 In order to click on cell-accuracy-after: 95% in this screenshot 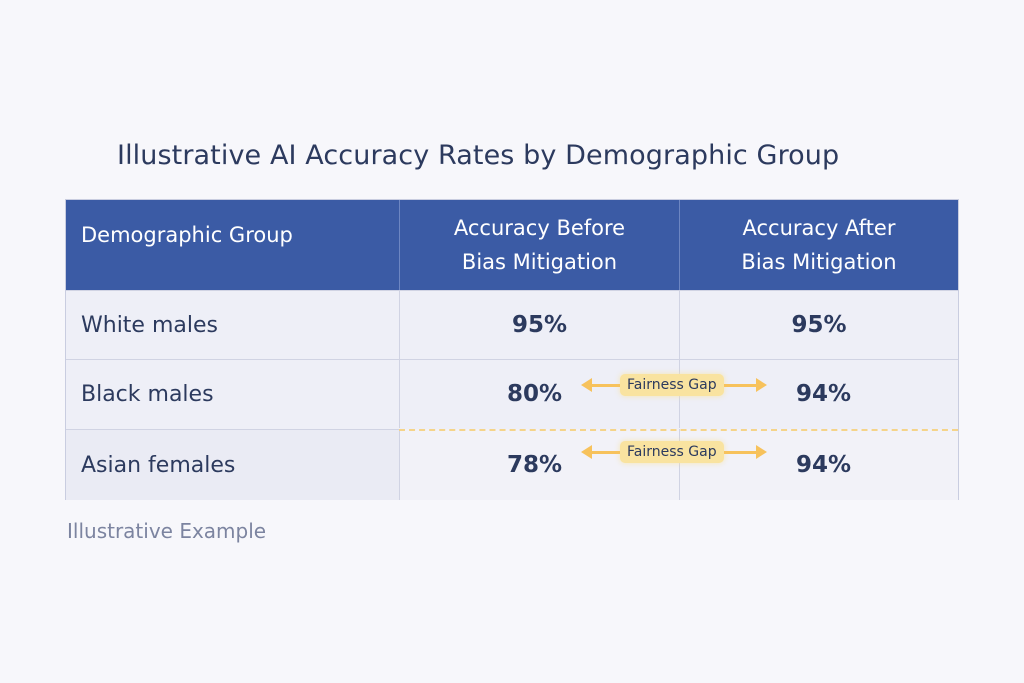, I will do `click(818, 325)`.